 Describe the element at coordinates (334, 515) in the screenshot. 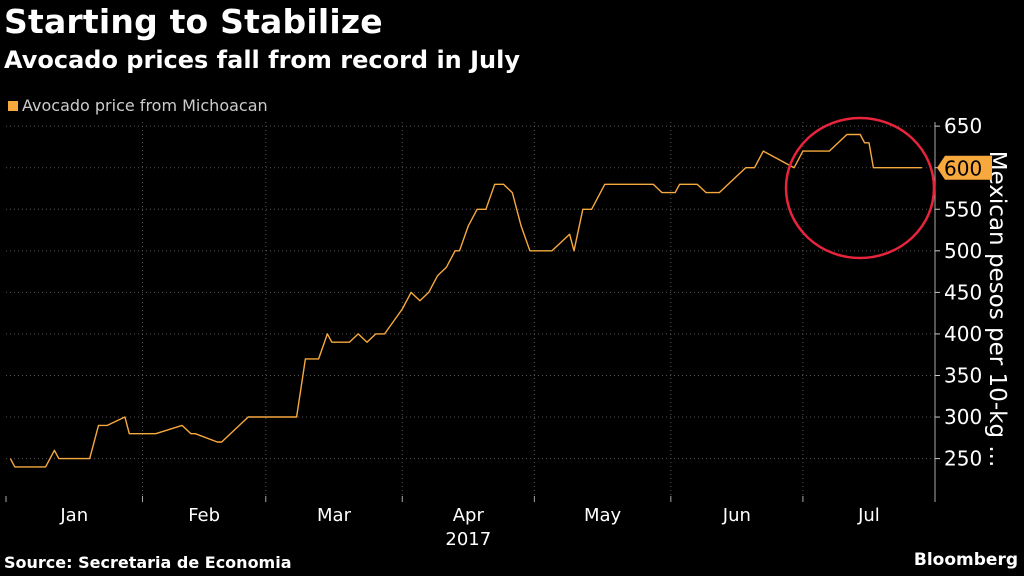

I see `x-tick-label: Mar` at that location.